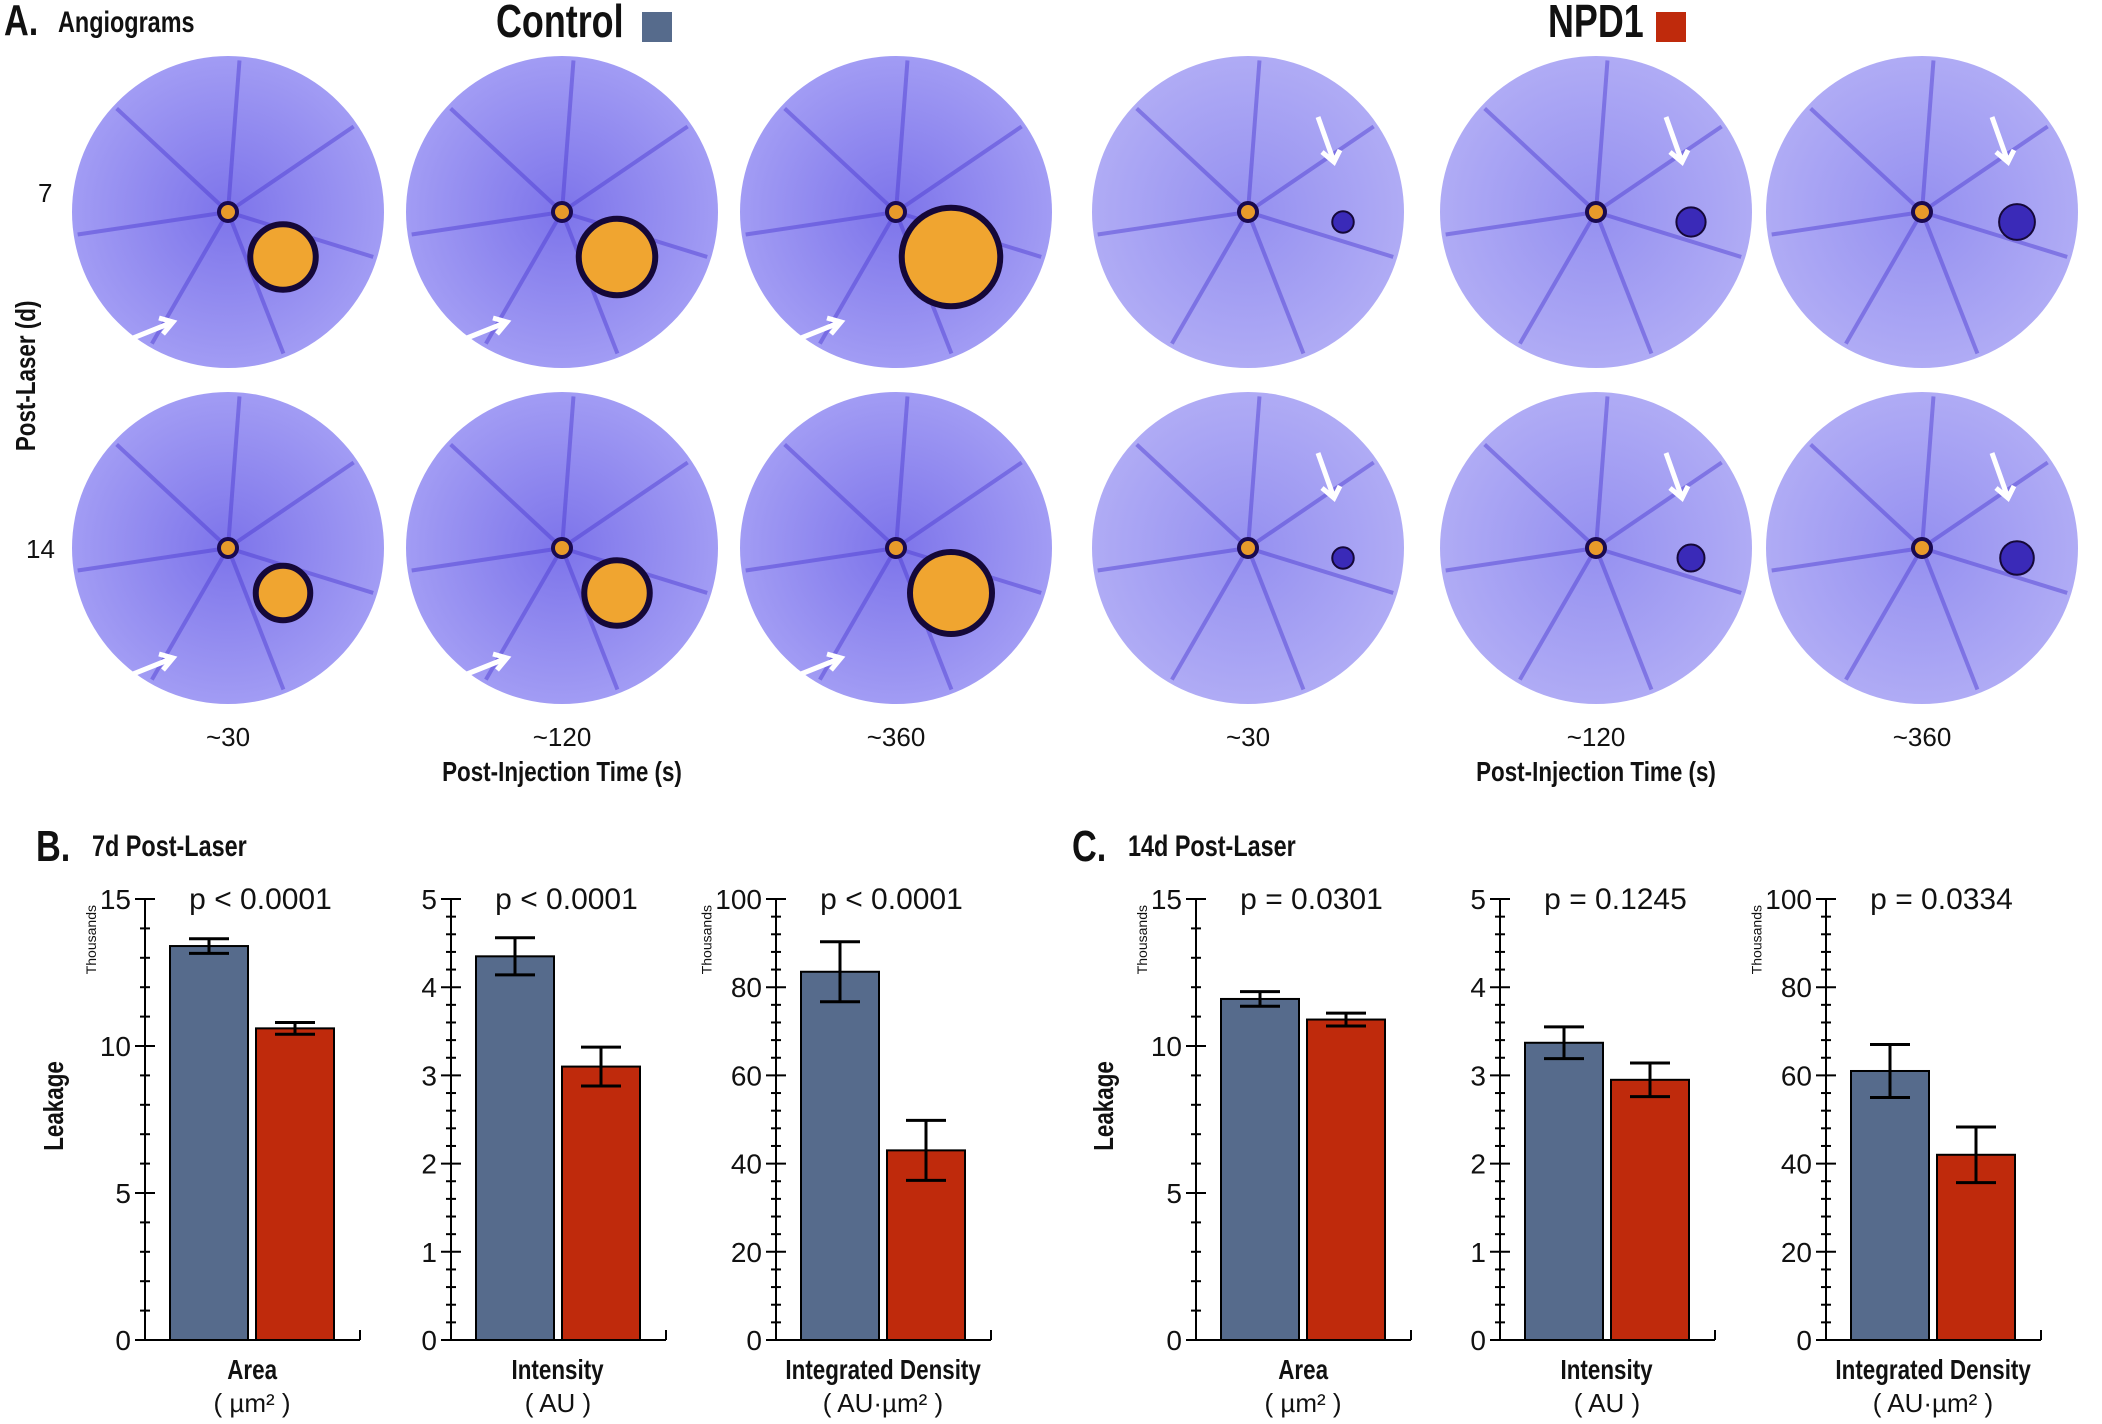 This screenshot has height=1424, width=2102. I want to click on x-axis-unit: ( AU ), so click(558, 1403).